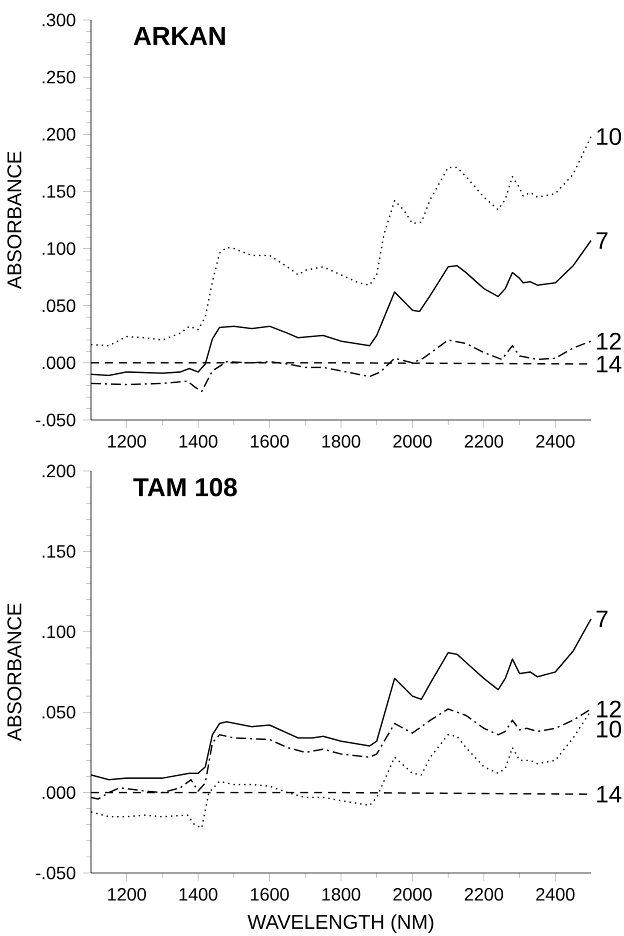 This screenshot has width=624, height=936. What do you see at coordinates (341, 923) in the screenshot?
I see `x-axis-title: WAVELENGTH (NM)` at bounding box center [341, 923].